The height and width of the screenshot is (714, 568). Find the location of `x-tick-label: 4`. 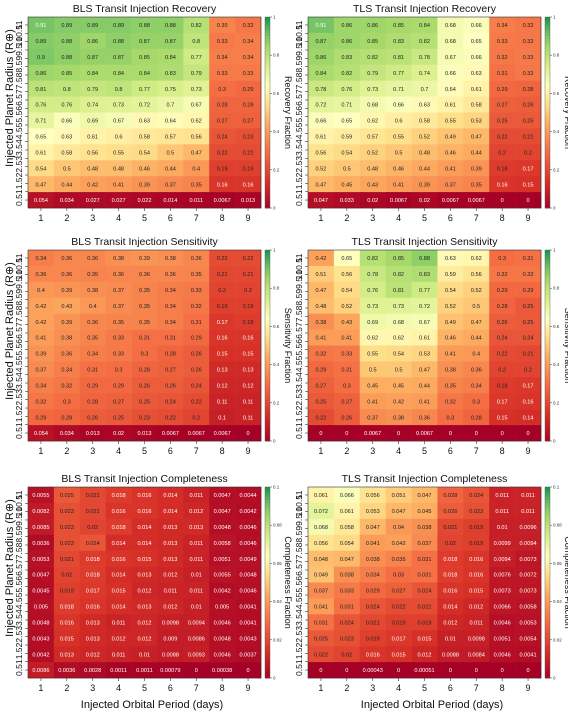

x-tick-label: 4 is located at coordinates (118, 451).